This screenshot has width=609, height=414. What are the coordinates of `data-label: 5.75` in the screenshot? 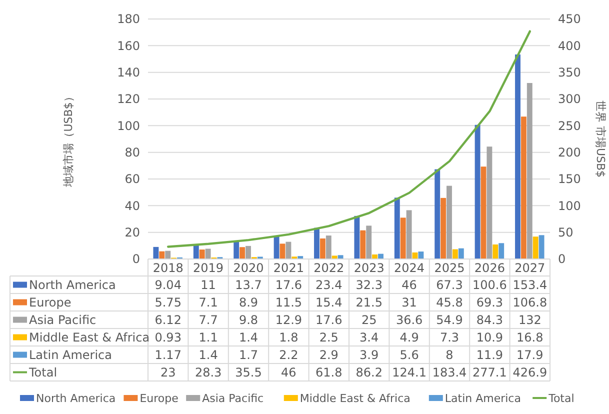 It's located at (168, 302).